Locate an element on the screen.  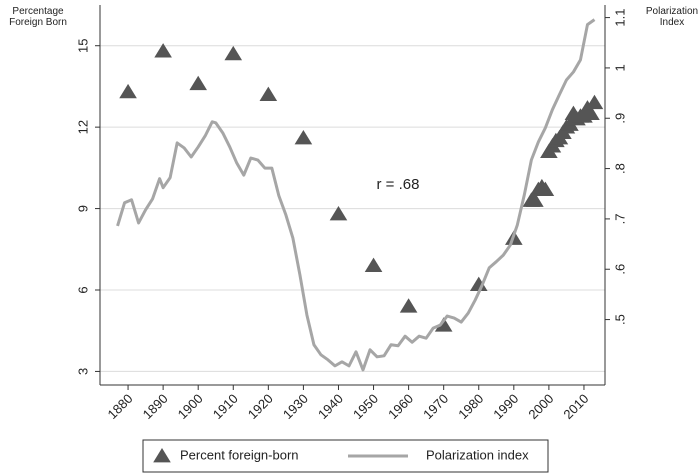
y-tick-label: 12 is located at coordinates (82, 127).